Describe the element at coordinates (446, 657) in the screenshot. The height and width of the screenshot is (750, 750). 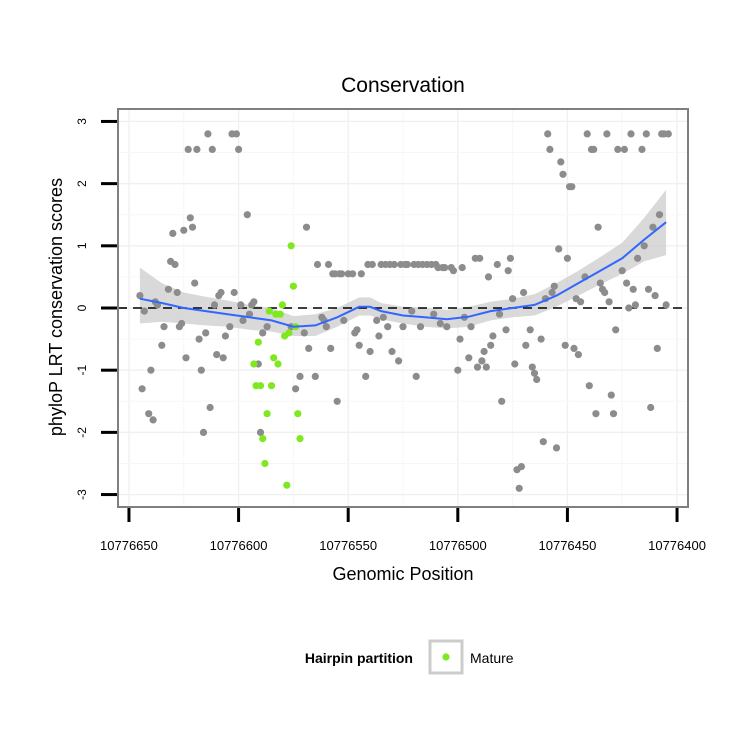
I see `legend-key-mature-dot` at that location.